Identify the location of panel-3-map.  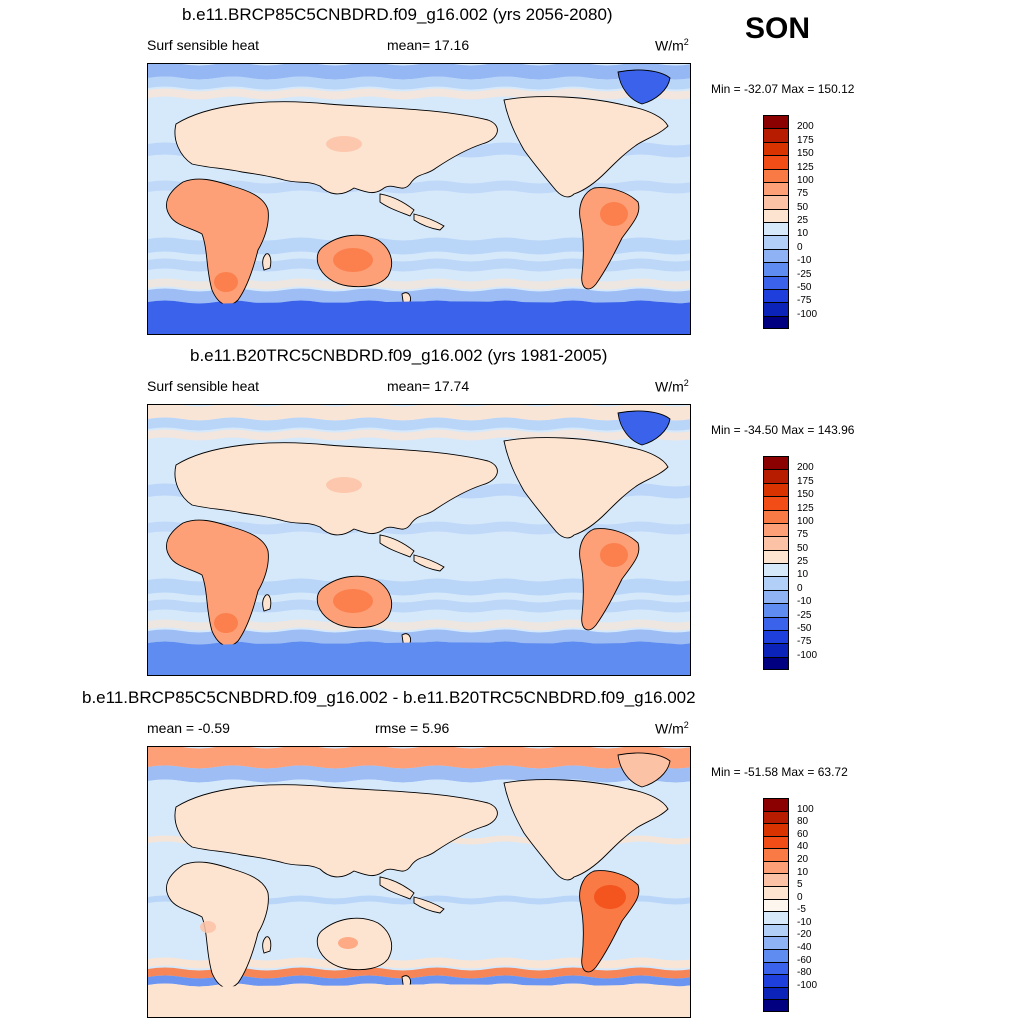
(419, 882).